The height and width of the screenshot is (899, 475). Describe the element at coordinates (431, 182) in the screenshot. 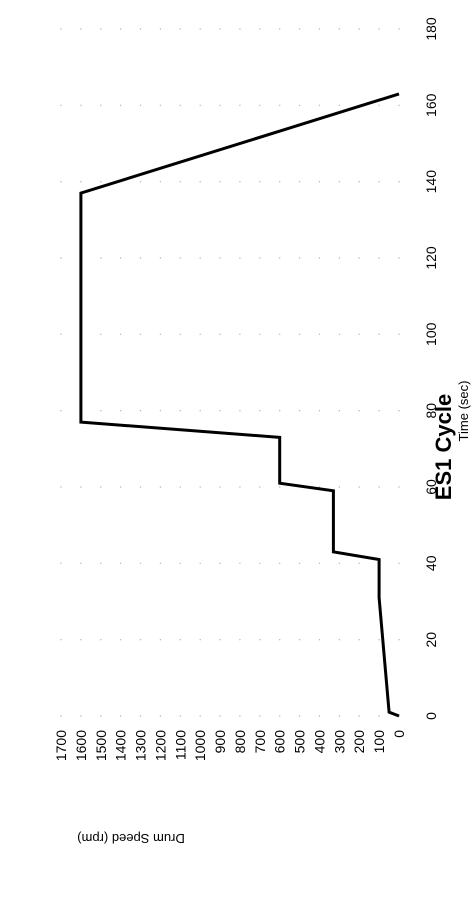

I see `x-tick-label: 140` at that location.